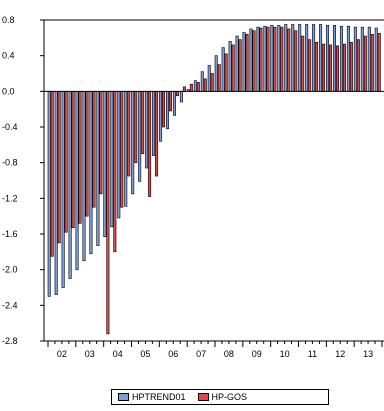  I want to click on legend-label-series-1: HPTREND01, so click(159, 397).